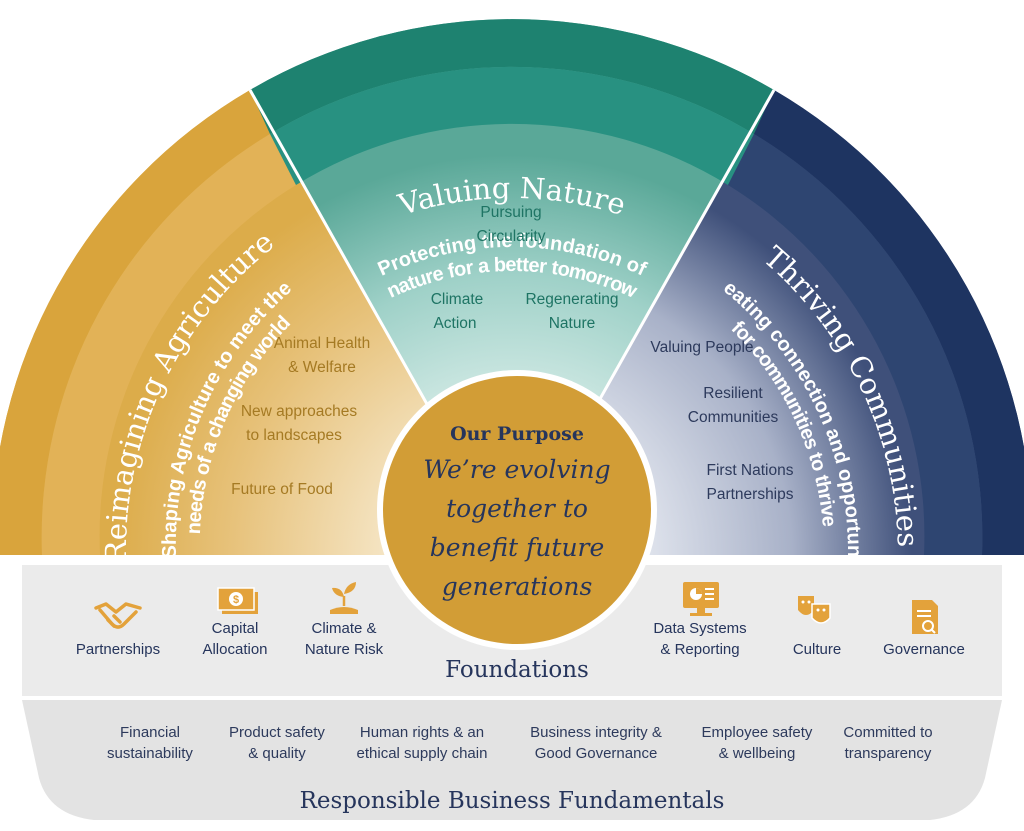 Image resolution: width=1024 pixels, height=831 pixels. I want to click on purpose-line-2: together to, so click(517, 508).